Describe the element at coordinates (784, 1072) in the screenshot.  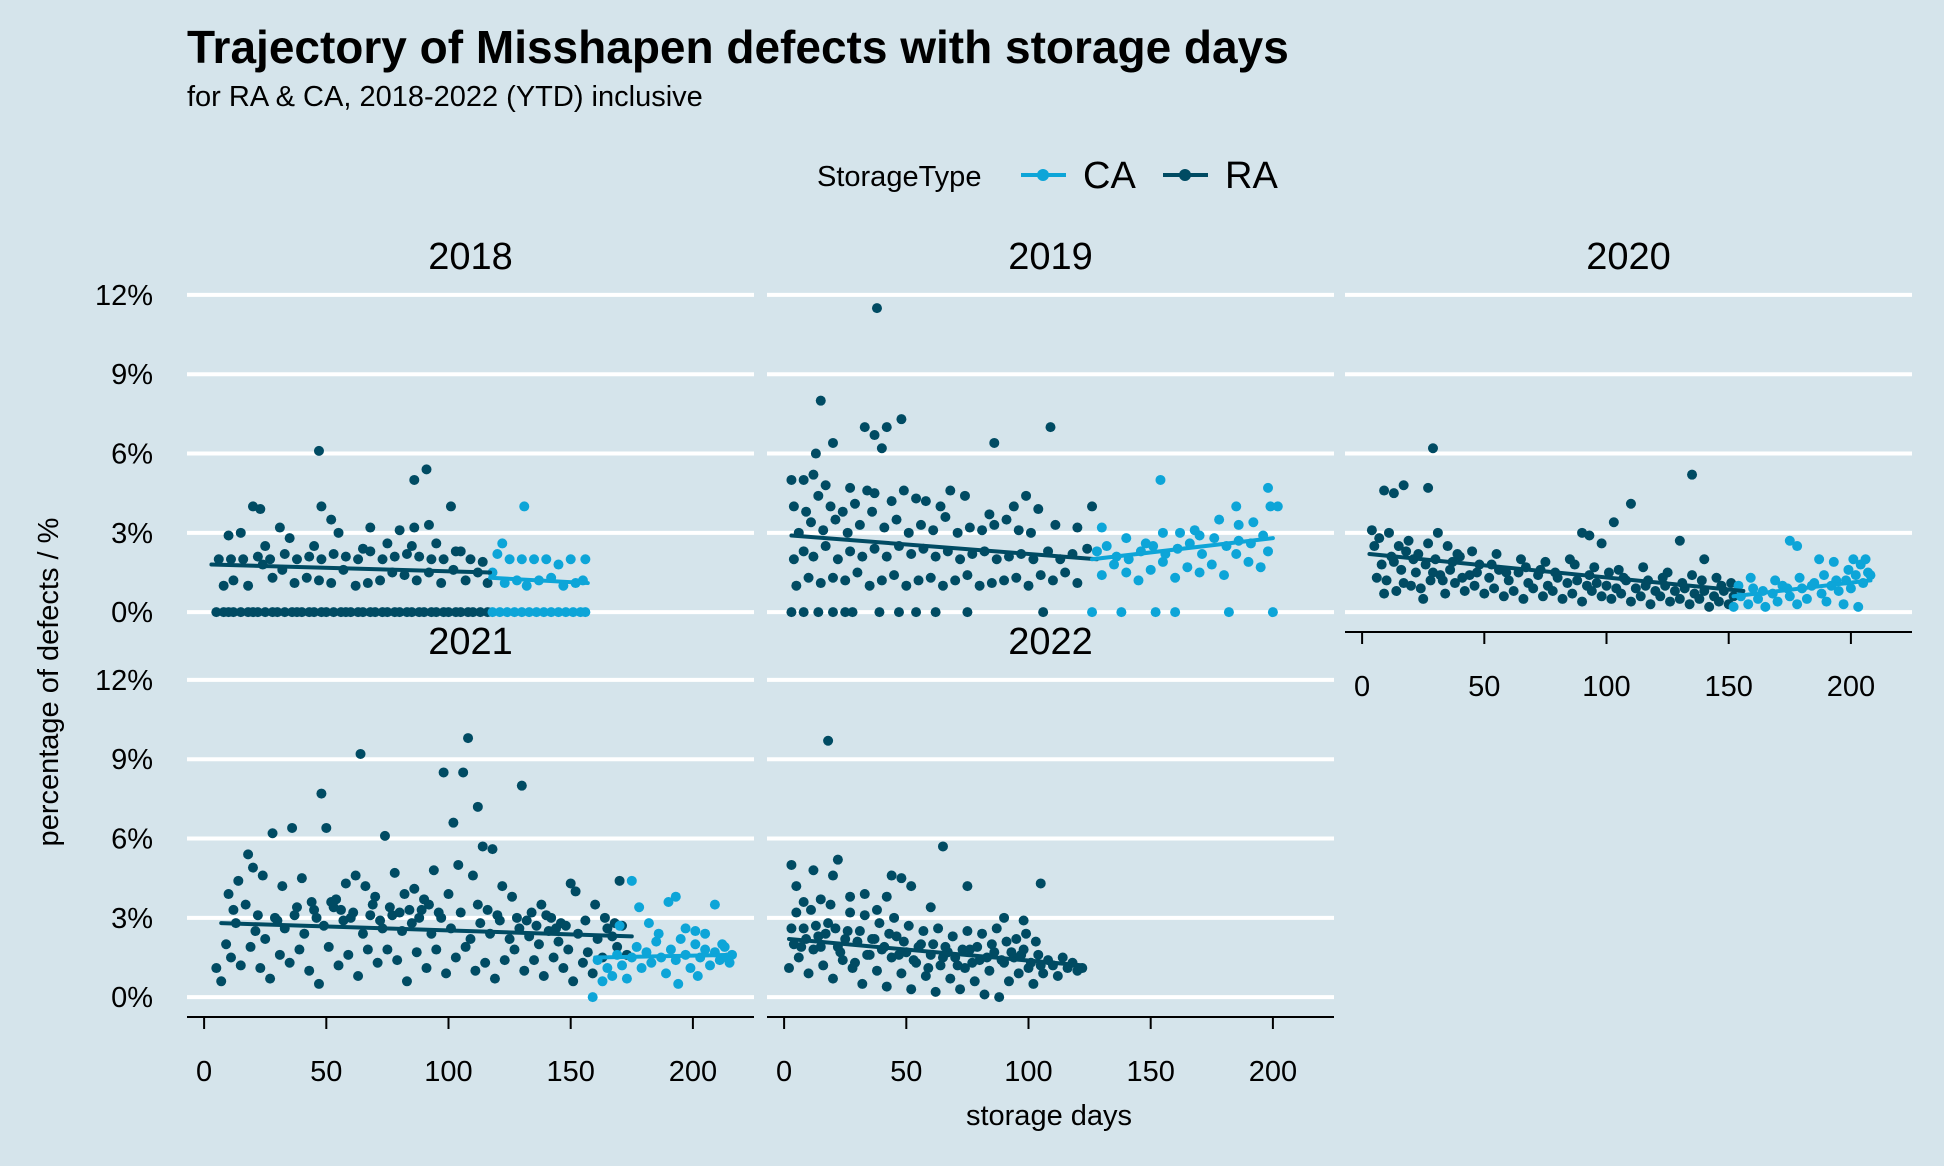
I see `x-tick-label: 0` at that location.